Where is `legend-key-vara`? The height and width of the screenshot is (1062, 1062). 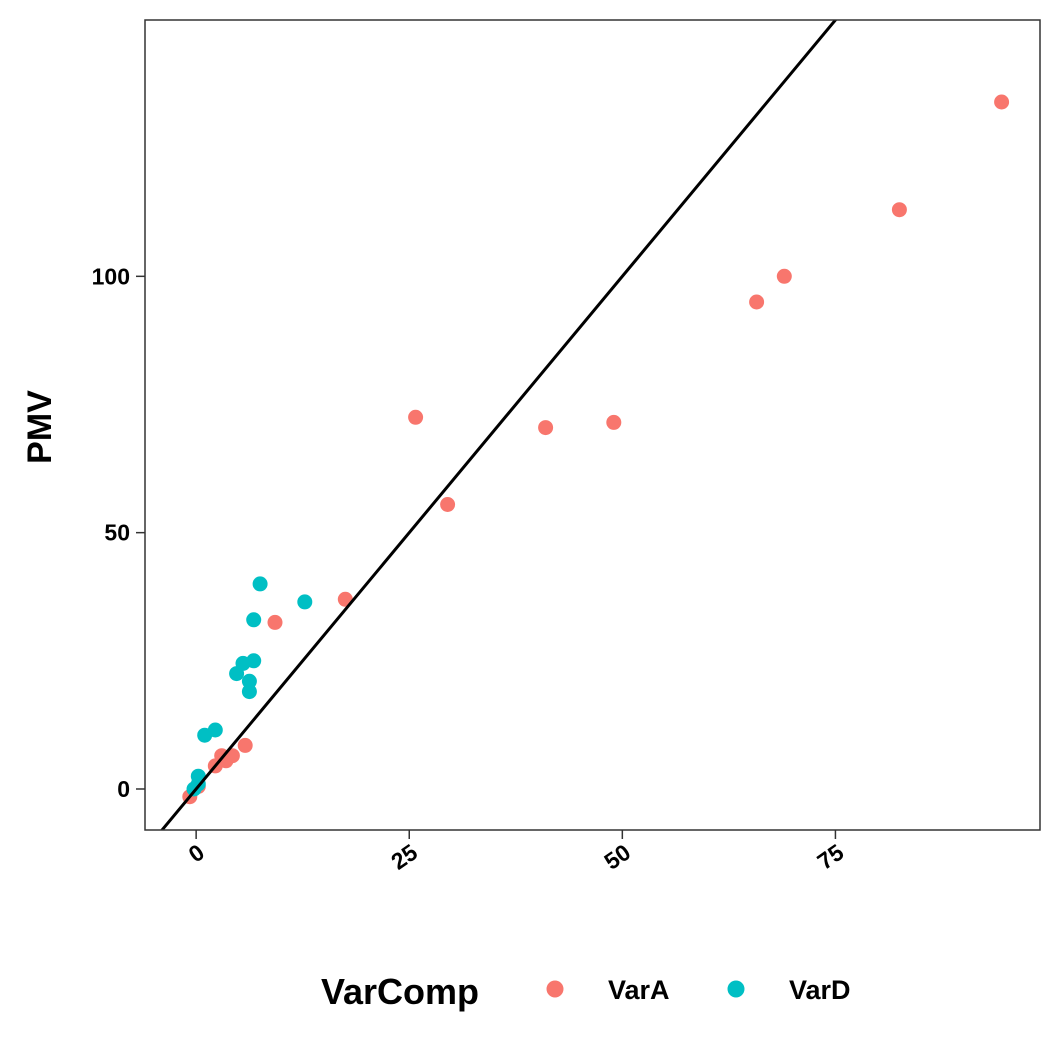
legend-key-vara is located at coordinates (555, 989).